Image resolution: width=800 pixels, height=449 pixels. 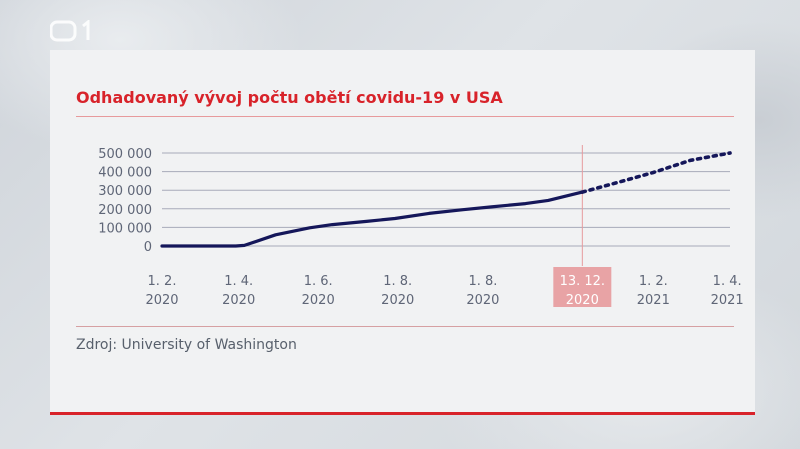 I want to click on highlight-date-box, so click(x=582, y=287).